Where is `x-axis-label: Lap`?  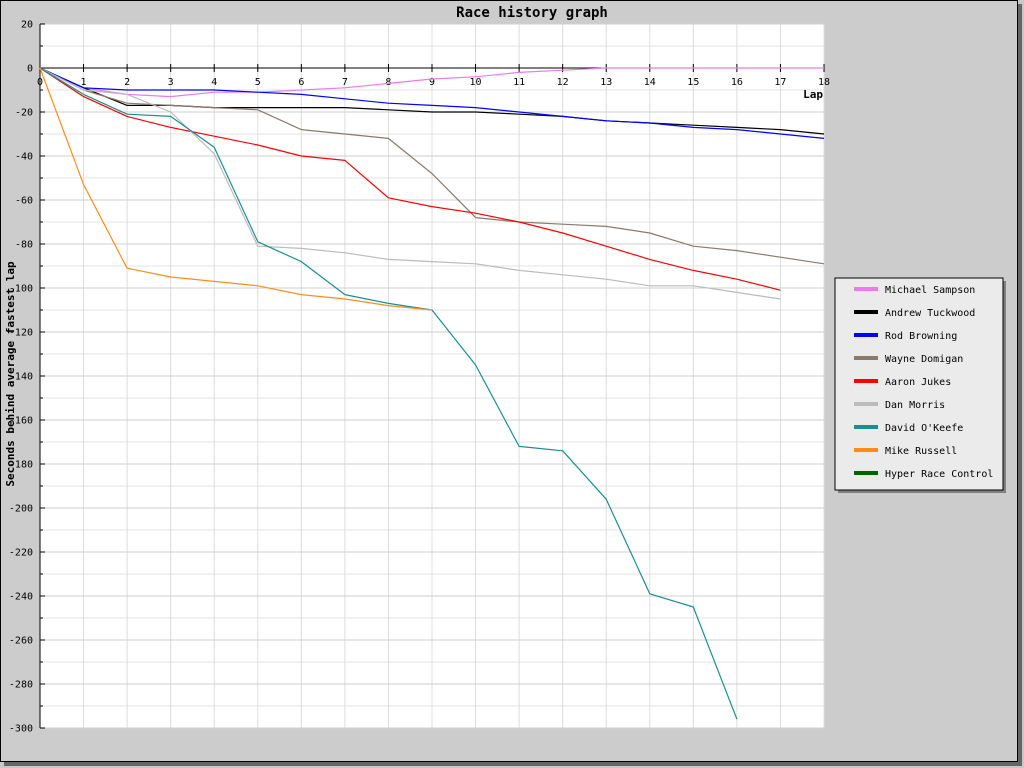 x-axis-label: Lap is located at coordinates (813, 94).